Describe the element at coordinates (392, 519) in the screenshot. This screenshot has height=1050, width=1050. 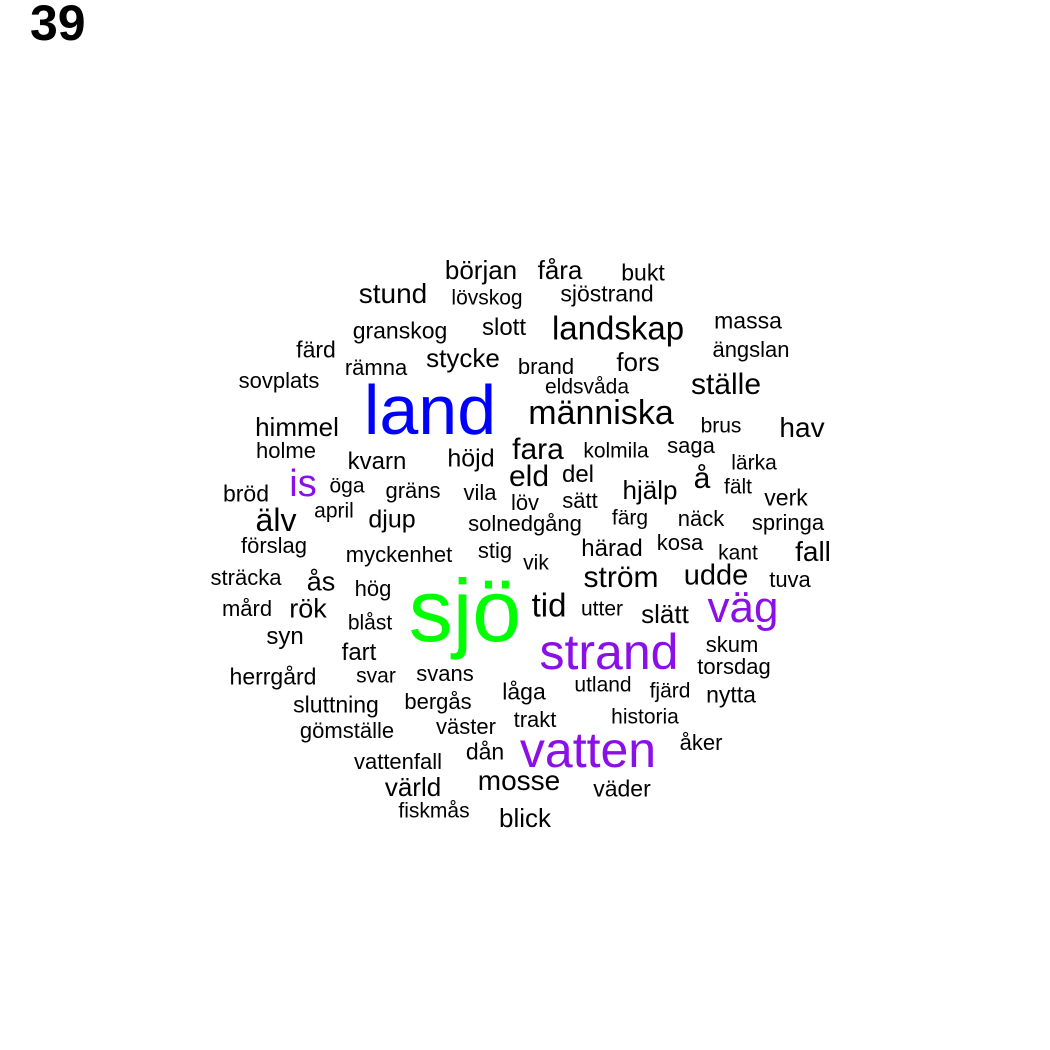
I see `word-djup: djup` at that location.